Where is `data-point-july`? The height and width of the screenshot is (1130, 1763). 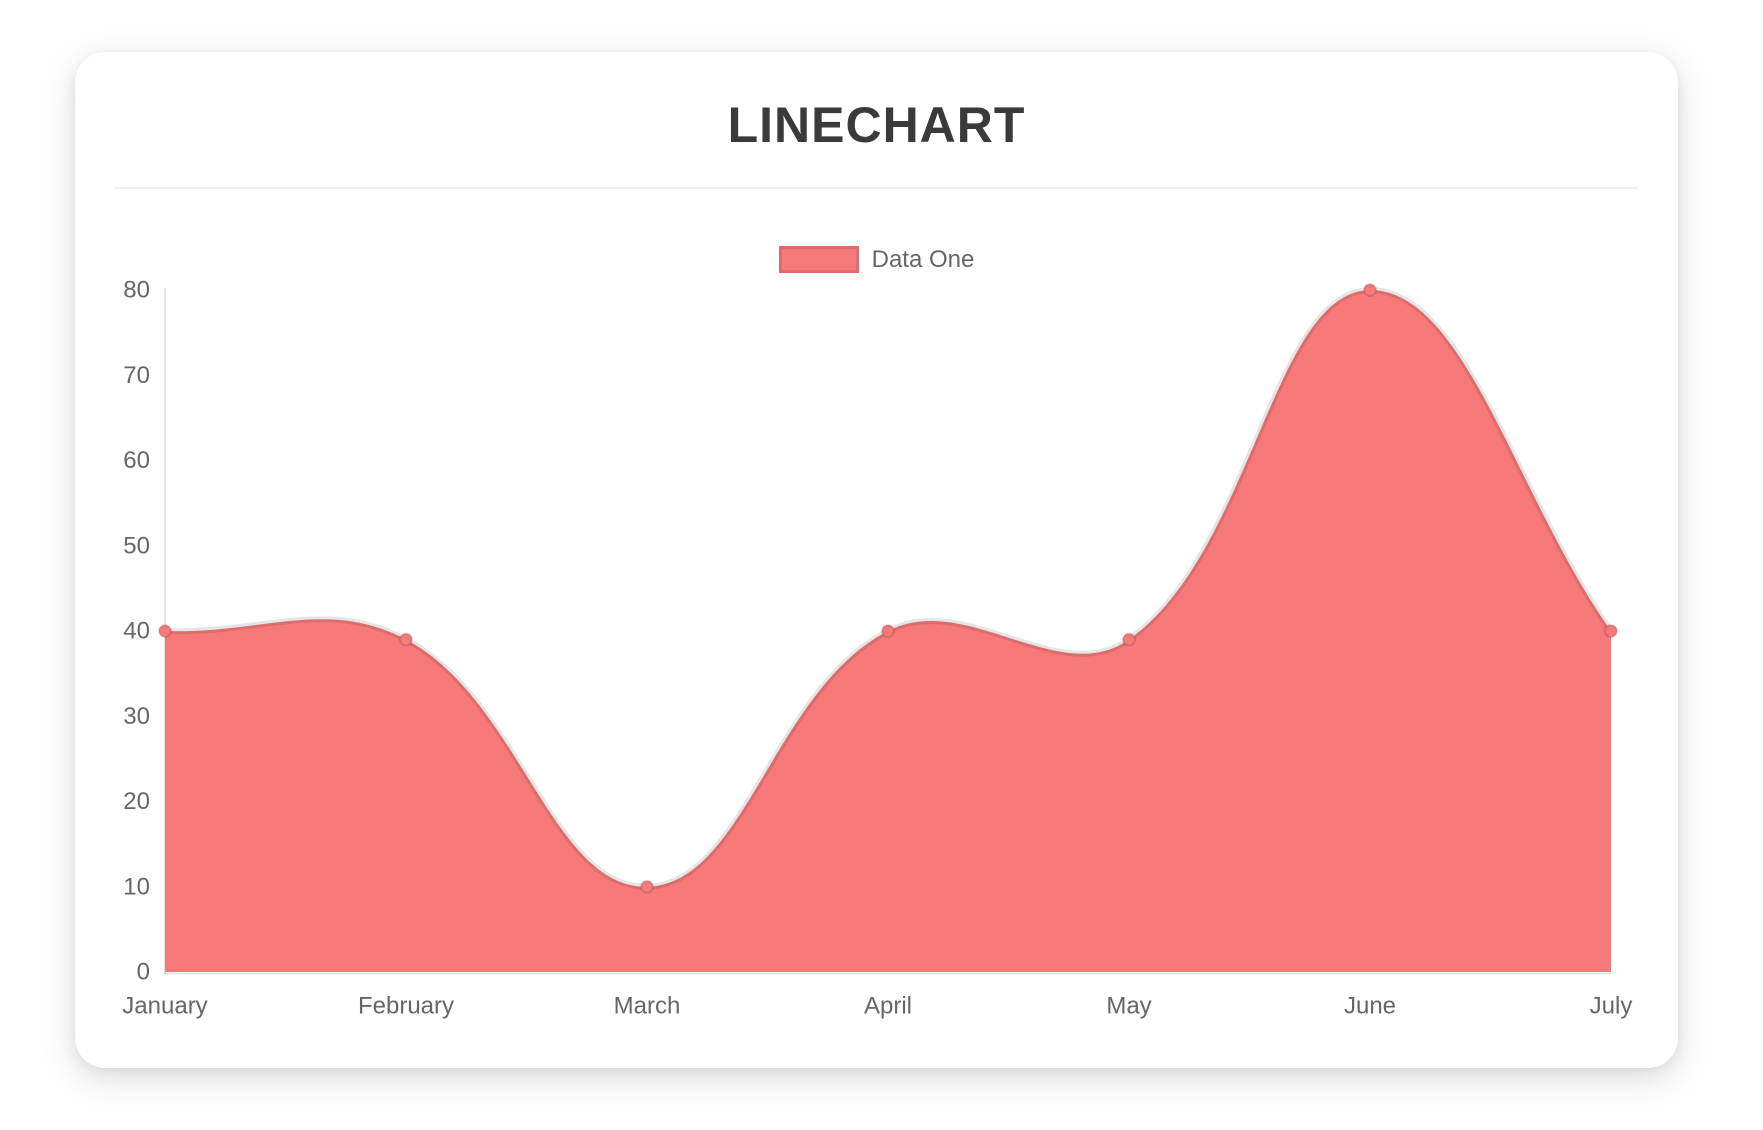
data-point-july is located at coordinates (1611, 631).